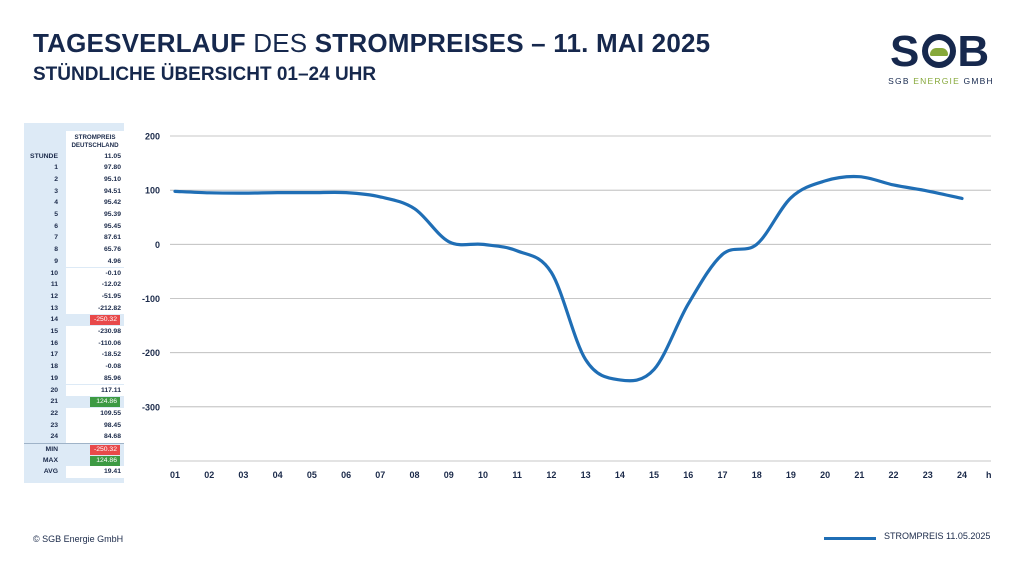 This screenshot has width=1024, height=576. Describe the element at coordinates (962, 475) in the screenshot. I see `x-tick-label: 24` at that location.